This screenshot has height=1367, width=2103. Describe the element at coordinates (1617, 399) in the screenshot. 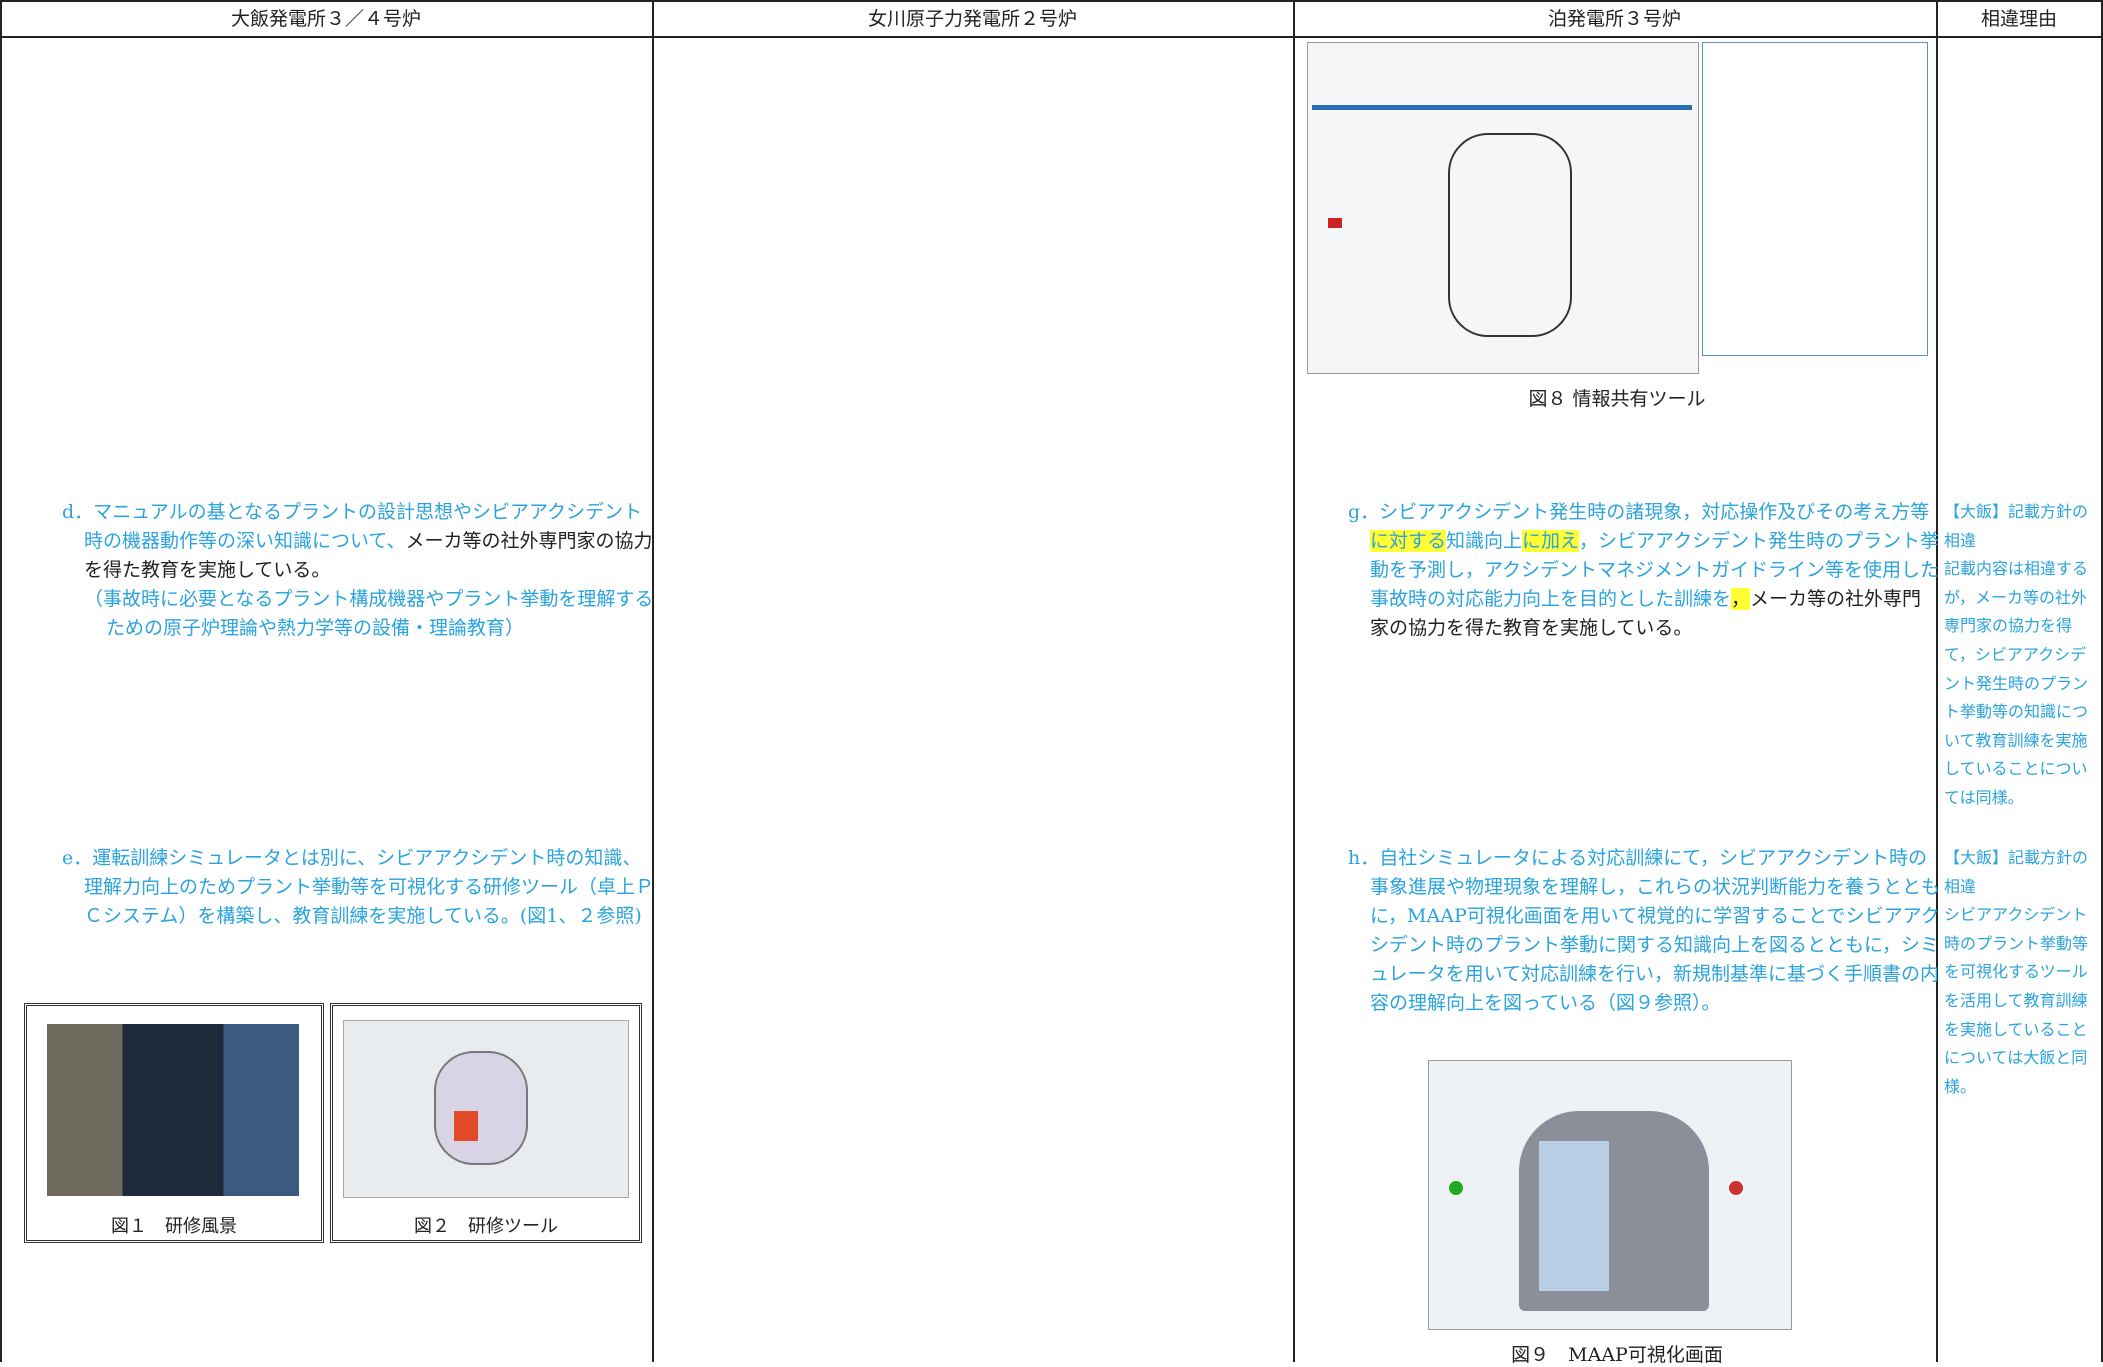

I see `figure-caption: 図８ 情報共有ツール` at that location.